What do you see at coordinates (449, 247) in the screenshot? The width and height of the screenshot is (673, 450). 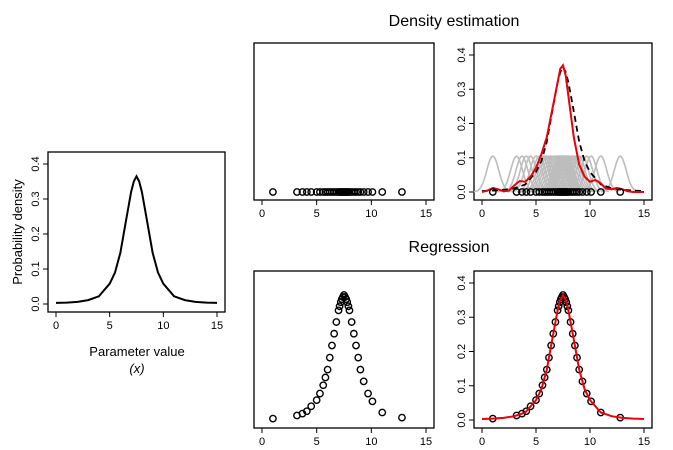 I see `regression-title: Regression` at bounding box center [449, 247].